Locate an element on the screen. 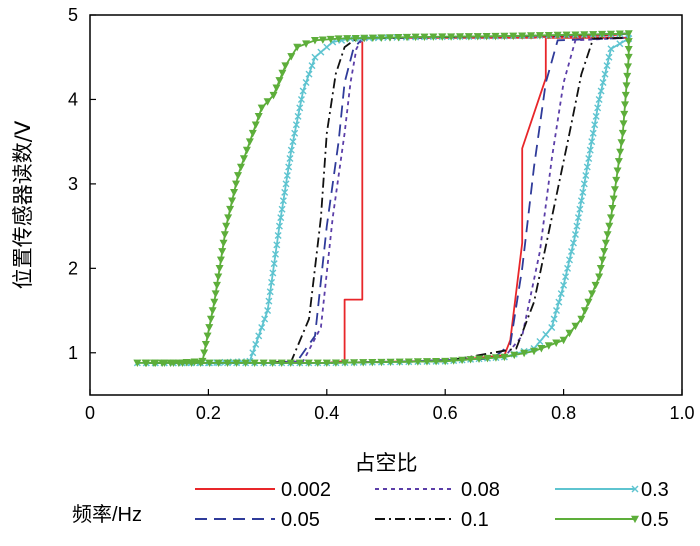 The width and height of the screenshot is (700, 546). legend-item-0.002: 0.002 is located at coordinates (263, 490).